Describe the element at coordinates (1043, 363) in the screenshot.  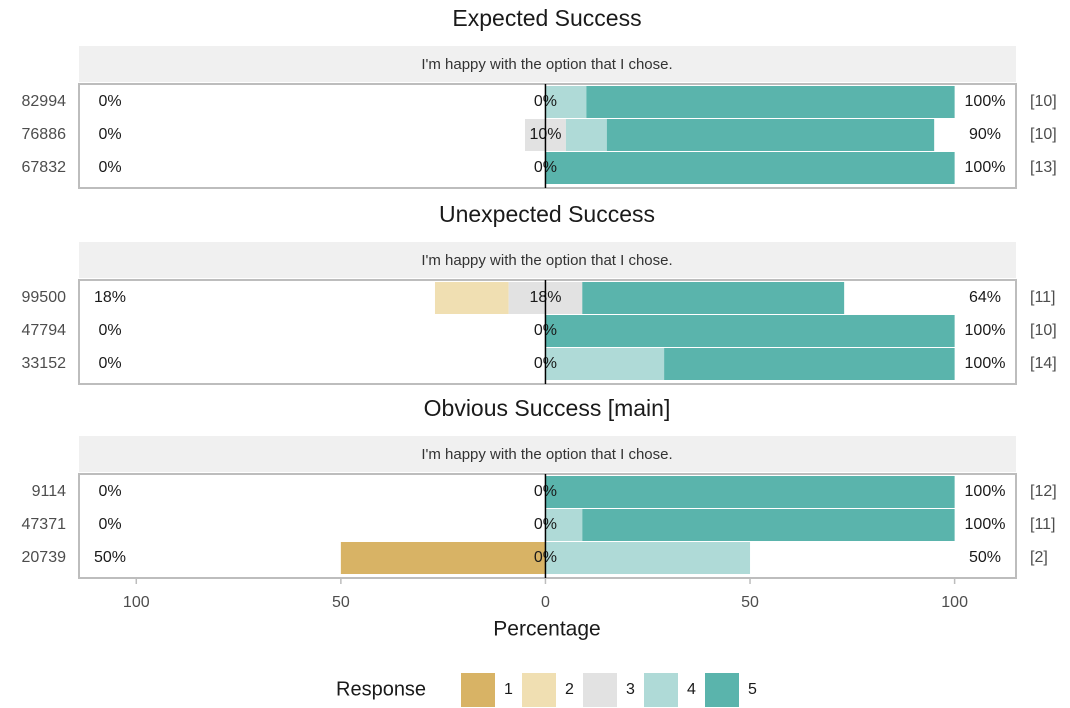
I see `count-label: [14]` at that location.